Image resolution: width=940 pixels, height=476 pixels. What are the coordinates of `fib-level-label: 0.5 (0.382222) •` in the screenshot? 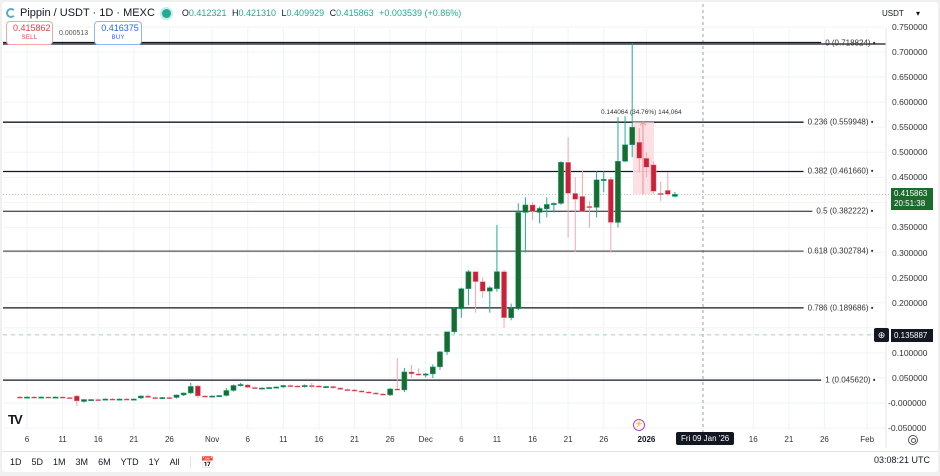 It's located at (845, 211).